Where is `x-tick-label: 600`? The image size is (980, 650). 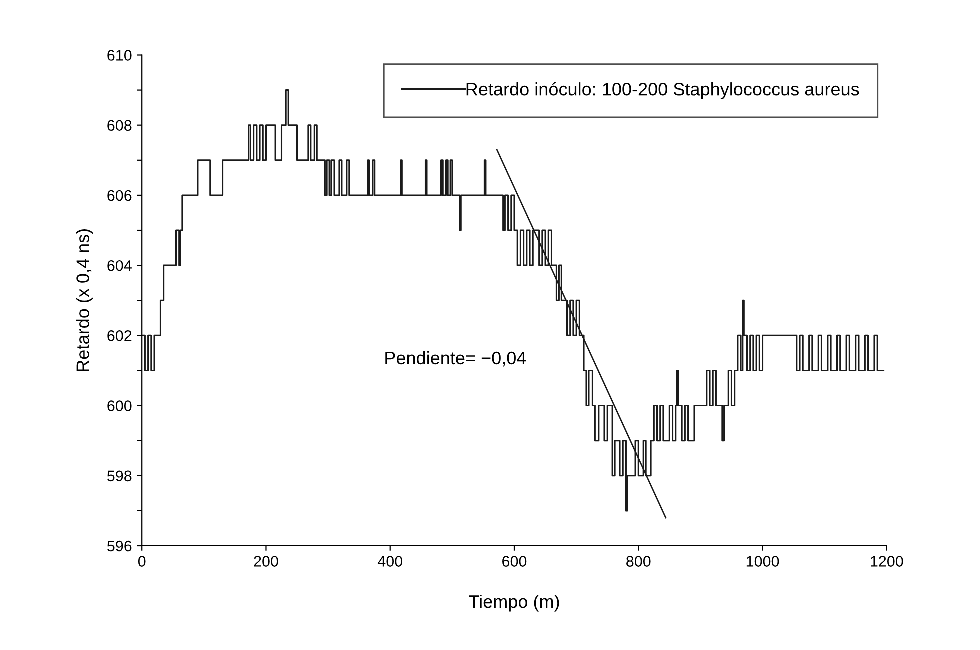
x-tick-label: 600 is located at coordinates (514, 561).